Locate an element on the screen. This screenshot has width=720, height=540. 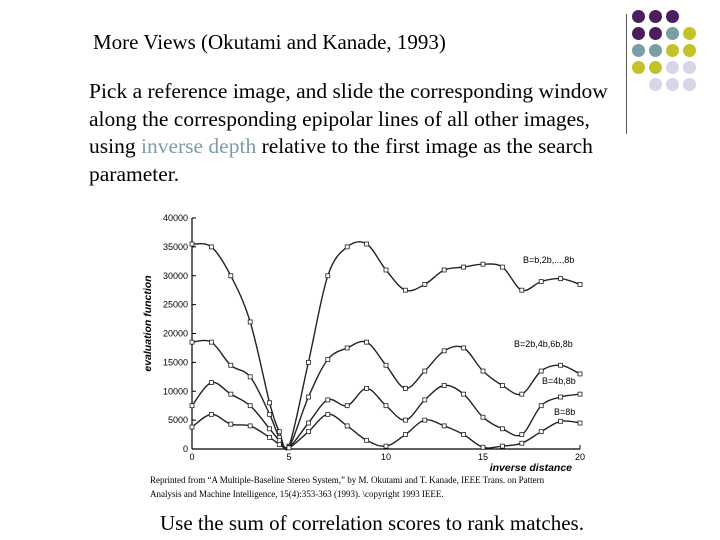
series-label: B=2b,4b,6b,8b is located at coordinates (543, 344).